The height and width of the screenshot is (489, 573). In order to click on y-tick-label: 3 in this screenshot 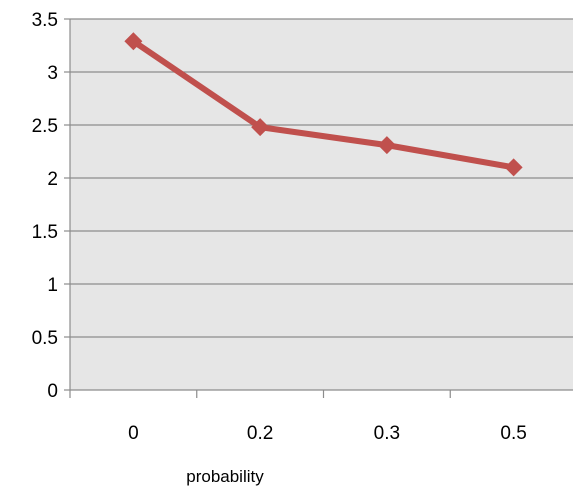, I will do `click(52, 73)`.